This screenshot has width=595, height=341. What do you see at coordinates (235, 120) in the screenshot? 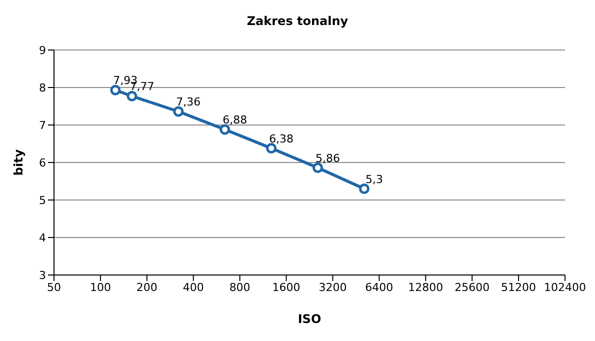
I see `text: 6,88` at bounding box center [235, 120].